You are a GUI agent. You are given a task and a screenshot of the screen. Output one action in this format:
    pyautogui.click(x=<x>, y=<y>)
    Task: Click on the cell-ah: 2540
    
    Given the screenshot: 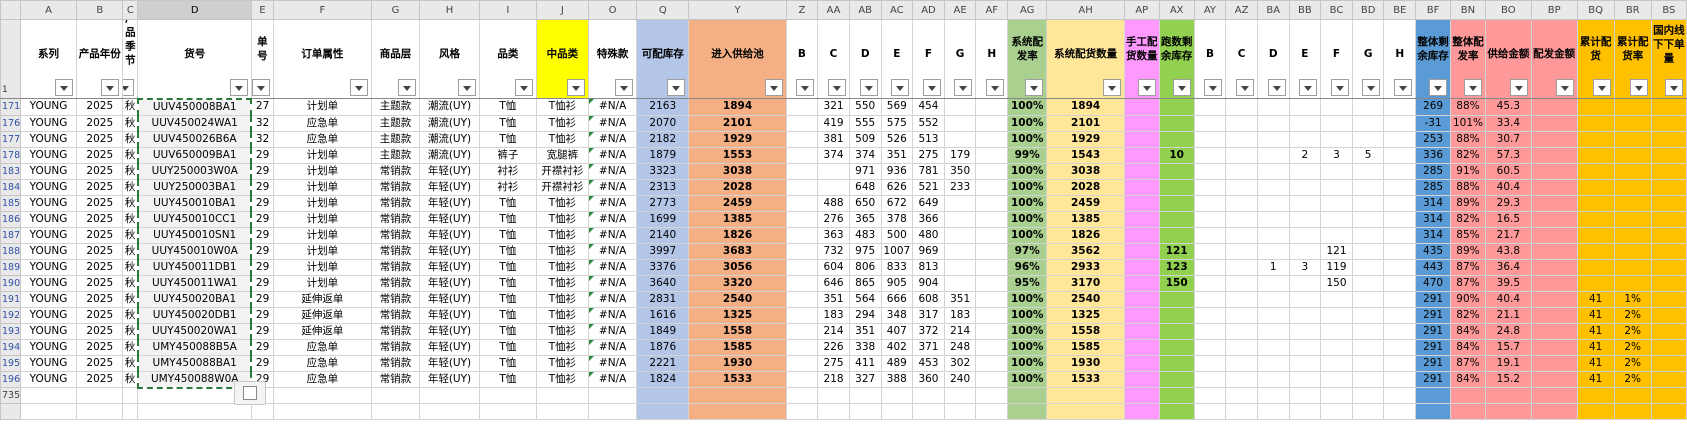 What is the action you would take?
    pyautogui.click(x=1085, y=299)
    